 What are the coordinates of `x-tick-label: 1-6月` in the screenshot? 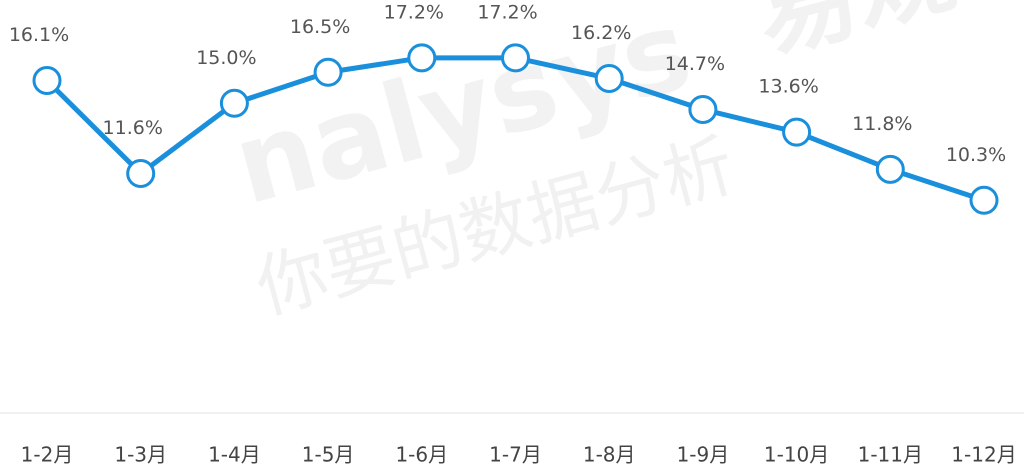 It's located at (421, 455).